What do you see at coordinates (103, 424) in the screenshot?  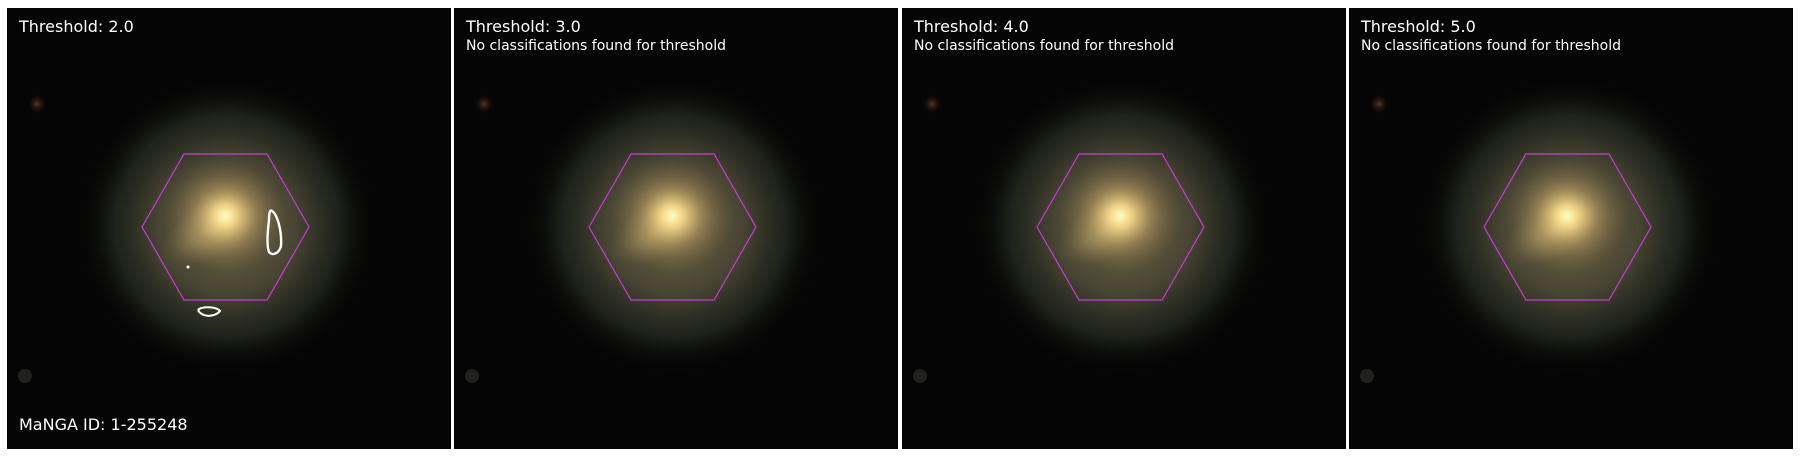 I see `manga-id-label: MaNGA ID: 1-255248` at bounding box center [103, 424].